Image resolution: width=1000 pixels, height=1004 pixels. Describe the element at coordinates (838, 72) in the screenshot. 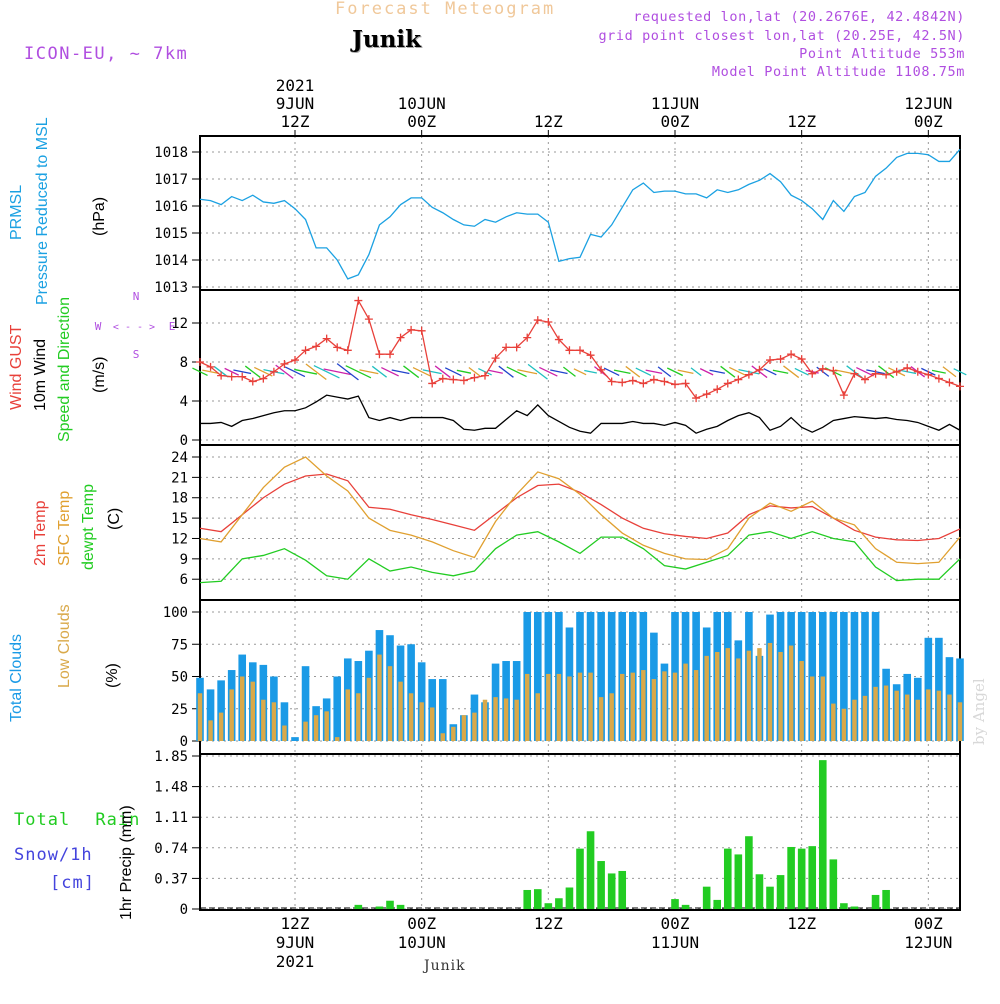

I see `model-altitude: Model Point Altitude 1108.75m` at that location.